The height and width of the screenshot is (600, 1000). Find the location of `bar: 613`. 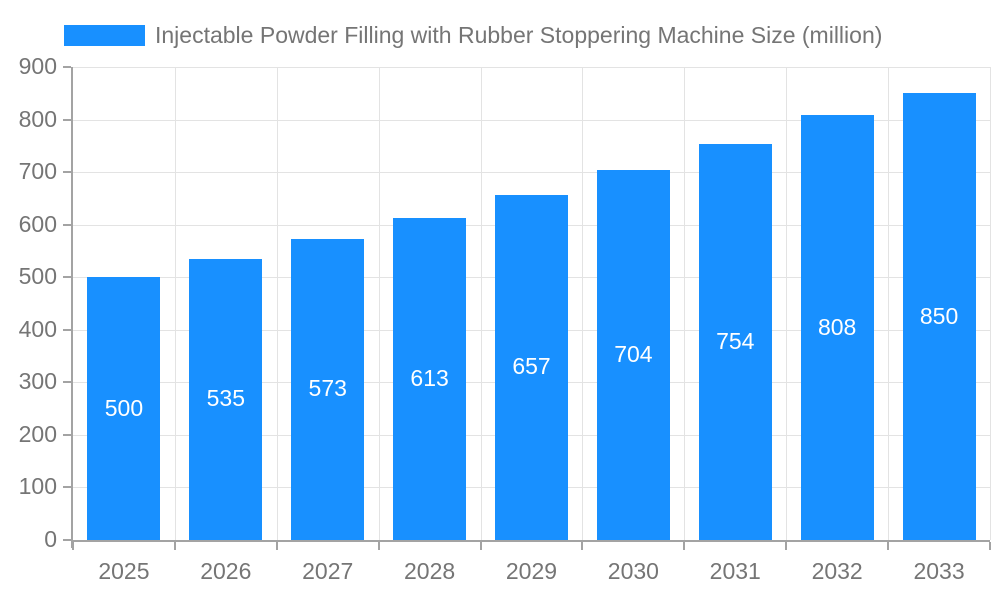

bar: 613 is located at coordinates (430, 378).